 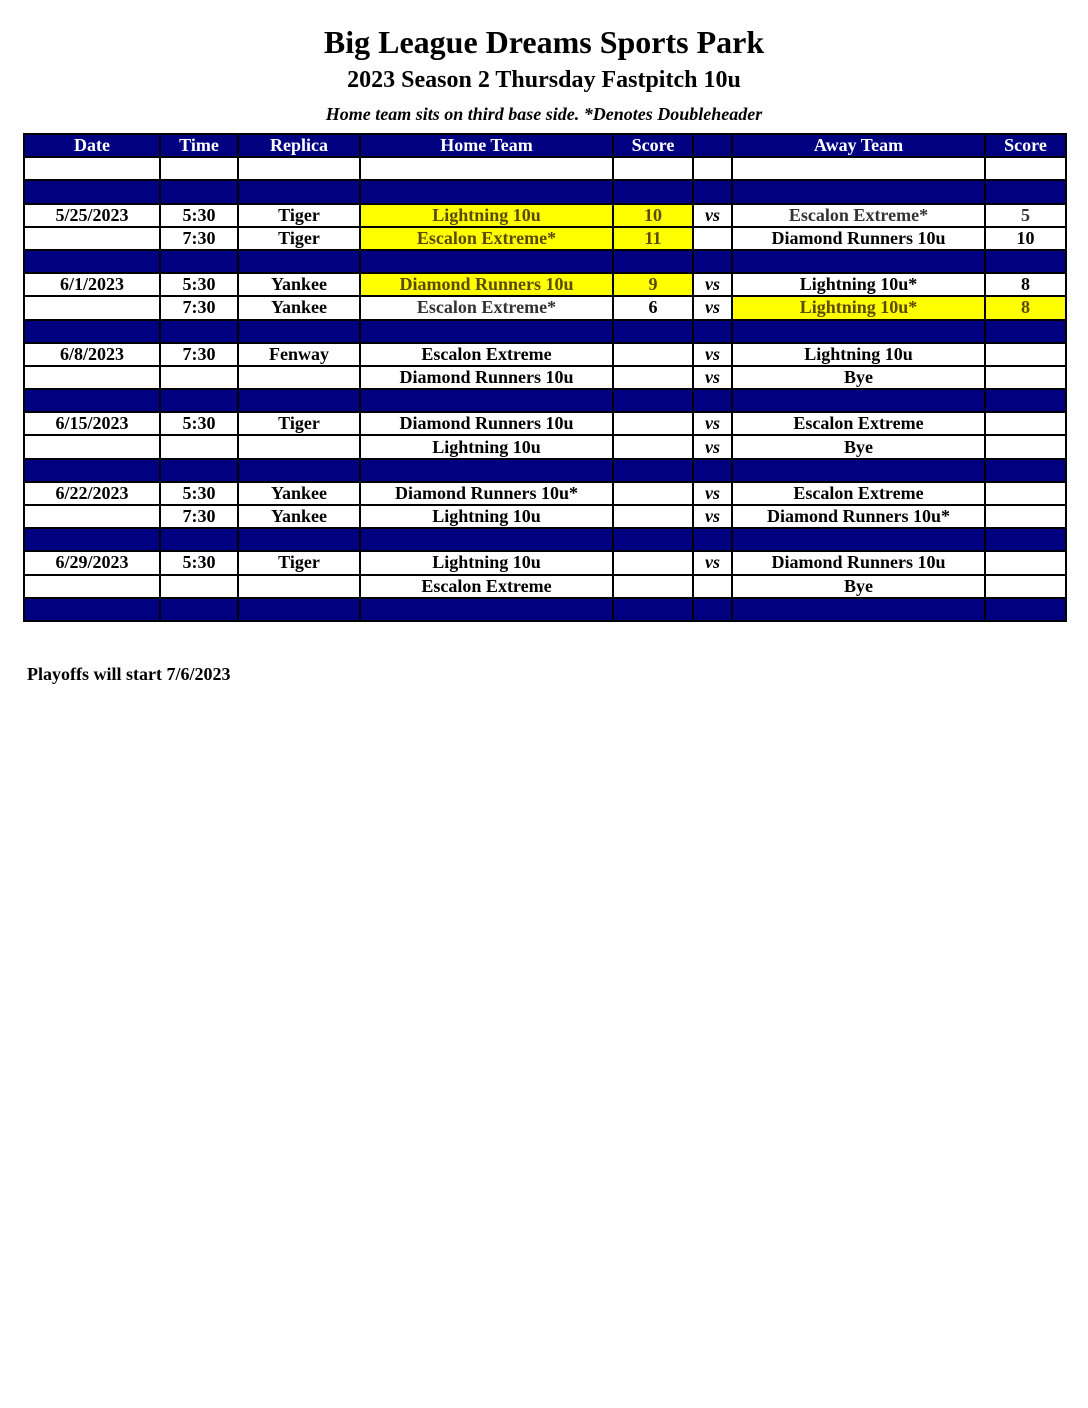 What do you see at coordinates (1025, 215) in the screenshot?
I see `away-score-cell: 5` at bounding box center [1025, 215].